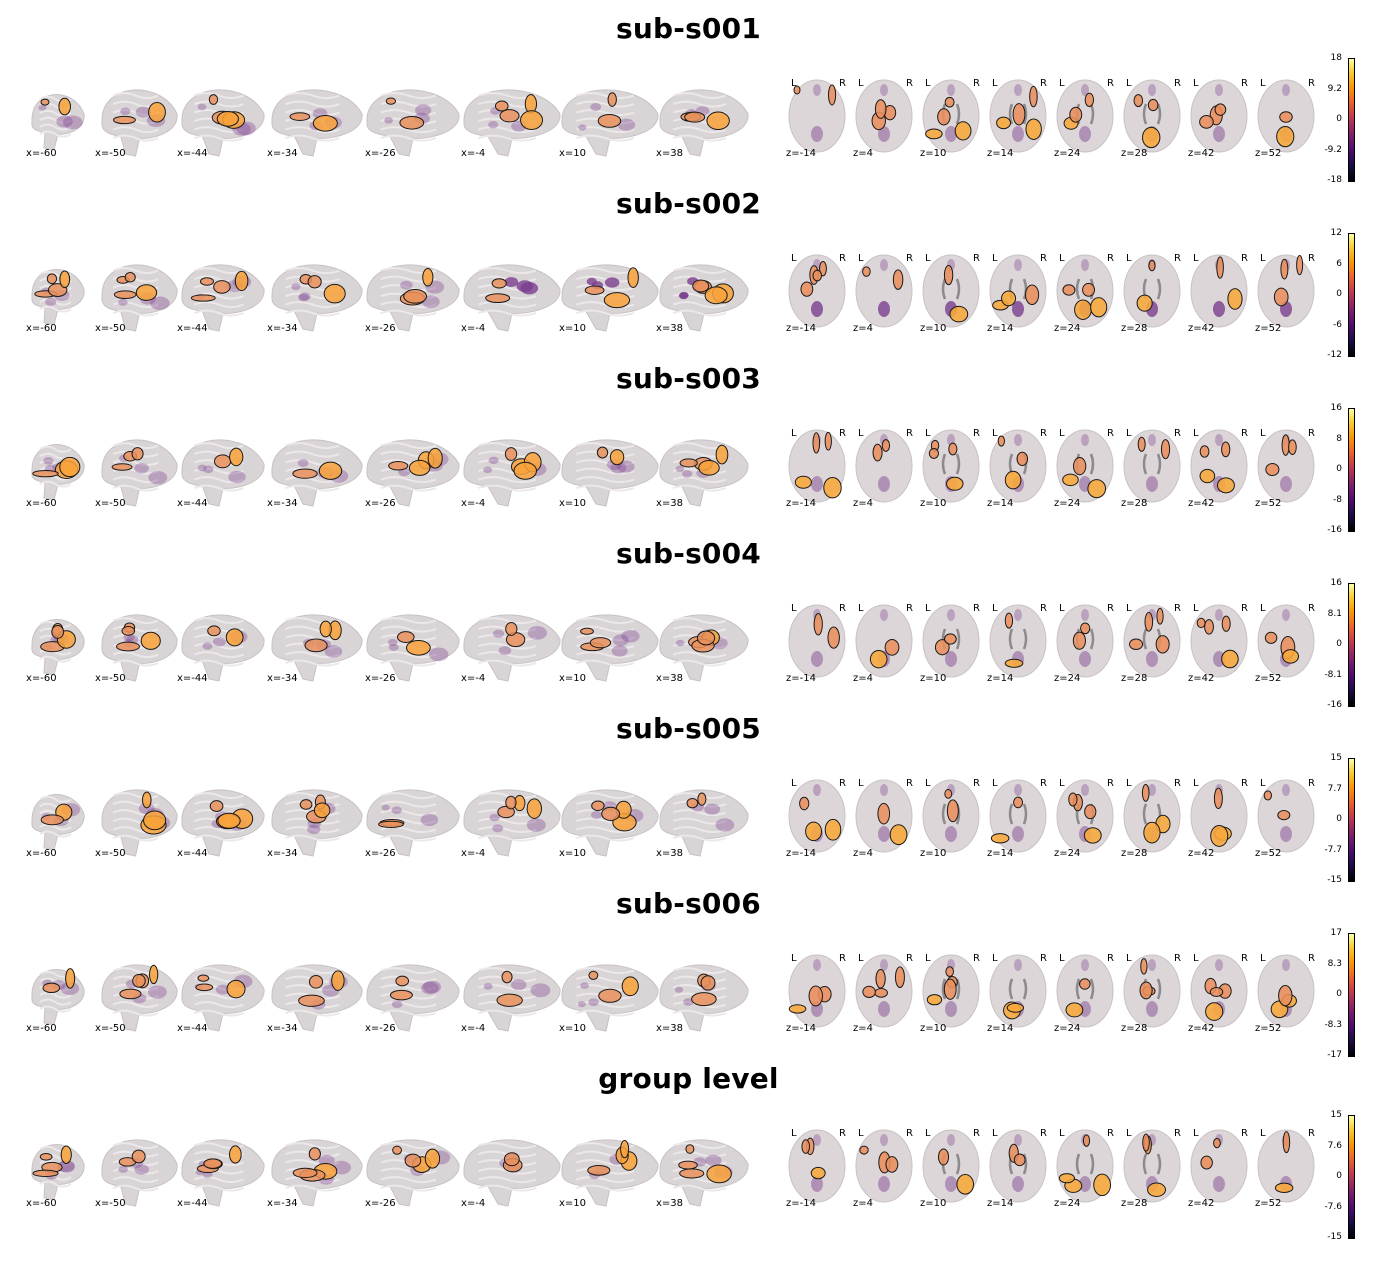 The width and height of the screenshot is (1377, 1265). What do you see at coordinates (1339, 438) in the screenshot?
I see `colorbar-tick-label: 8` at bounding box center [1339, 438].